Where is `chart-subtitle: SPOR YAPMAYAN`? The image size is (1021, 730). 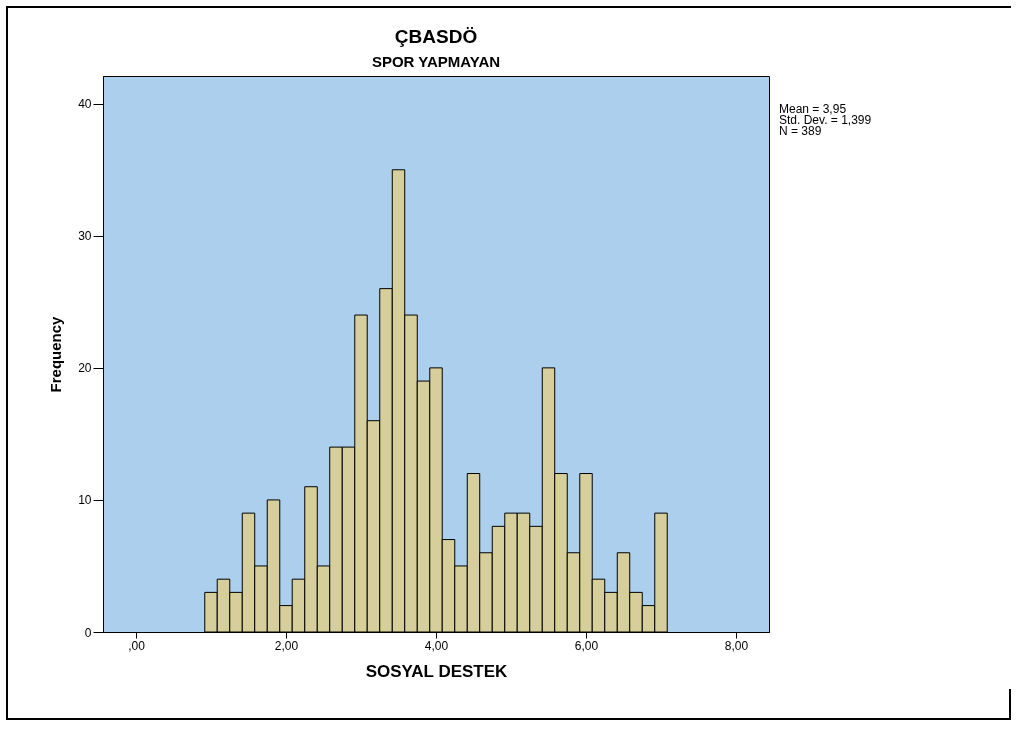 chart-subtitle: SPOR YAPMAYAN is located at coordinates (436, 61).